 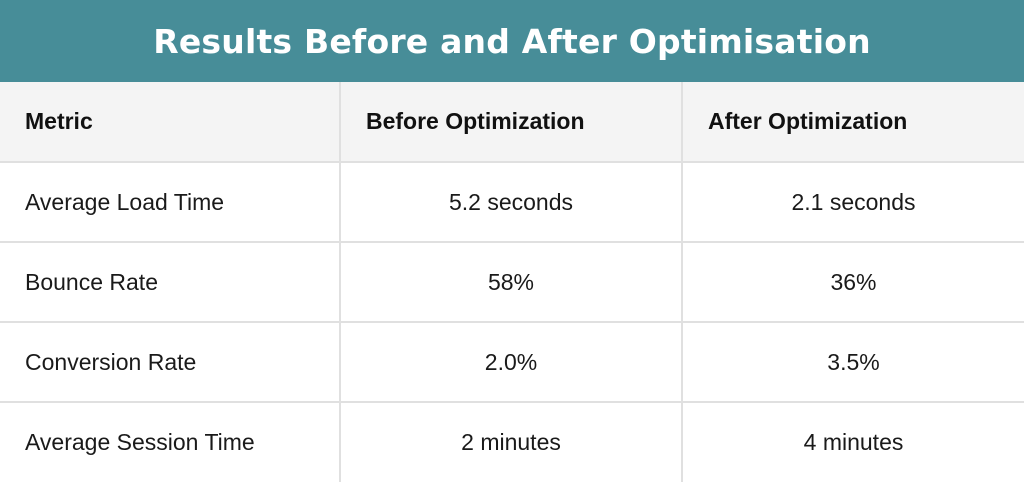 I want to click on metric-cell: Conversion Rate, so click(x=170, y=362).